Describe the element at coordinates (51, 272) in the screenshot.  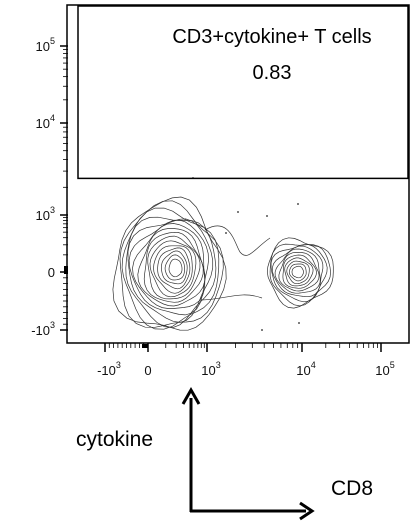
I see `y-tick-label: 0` at that location.